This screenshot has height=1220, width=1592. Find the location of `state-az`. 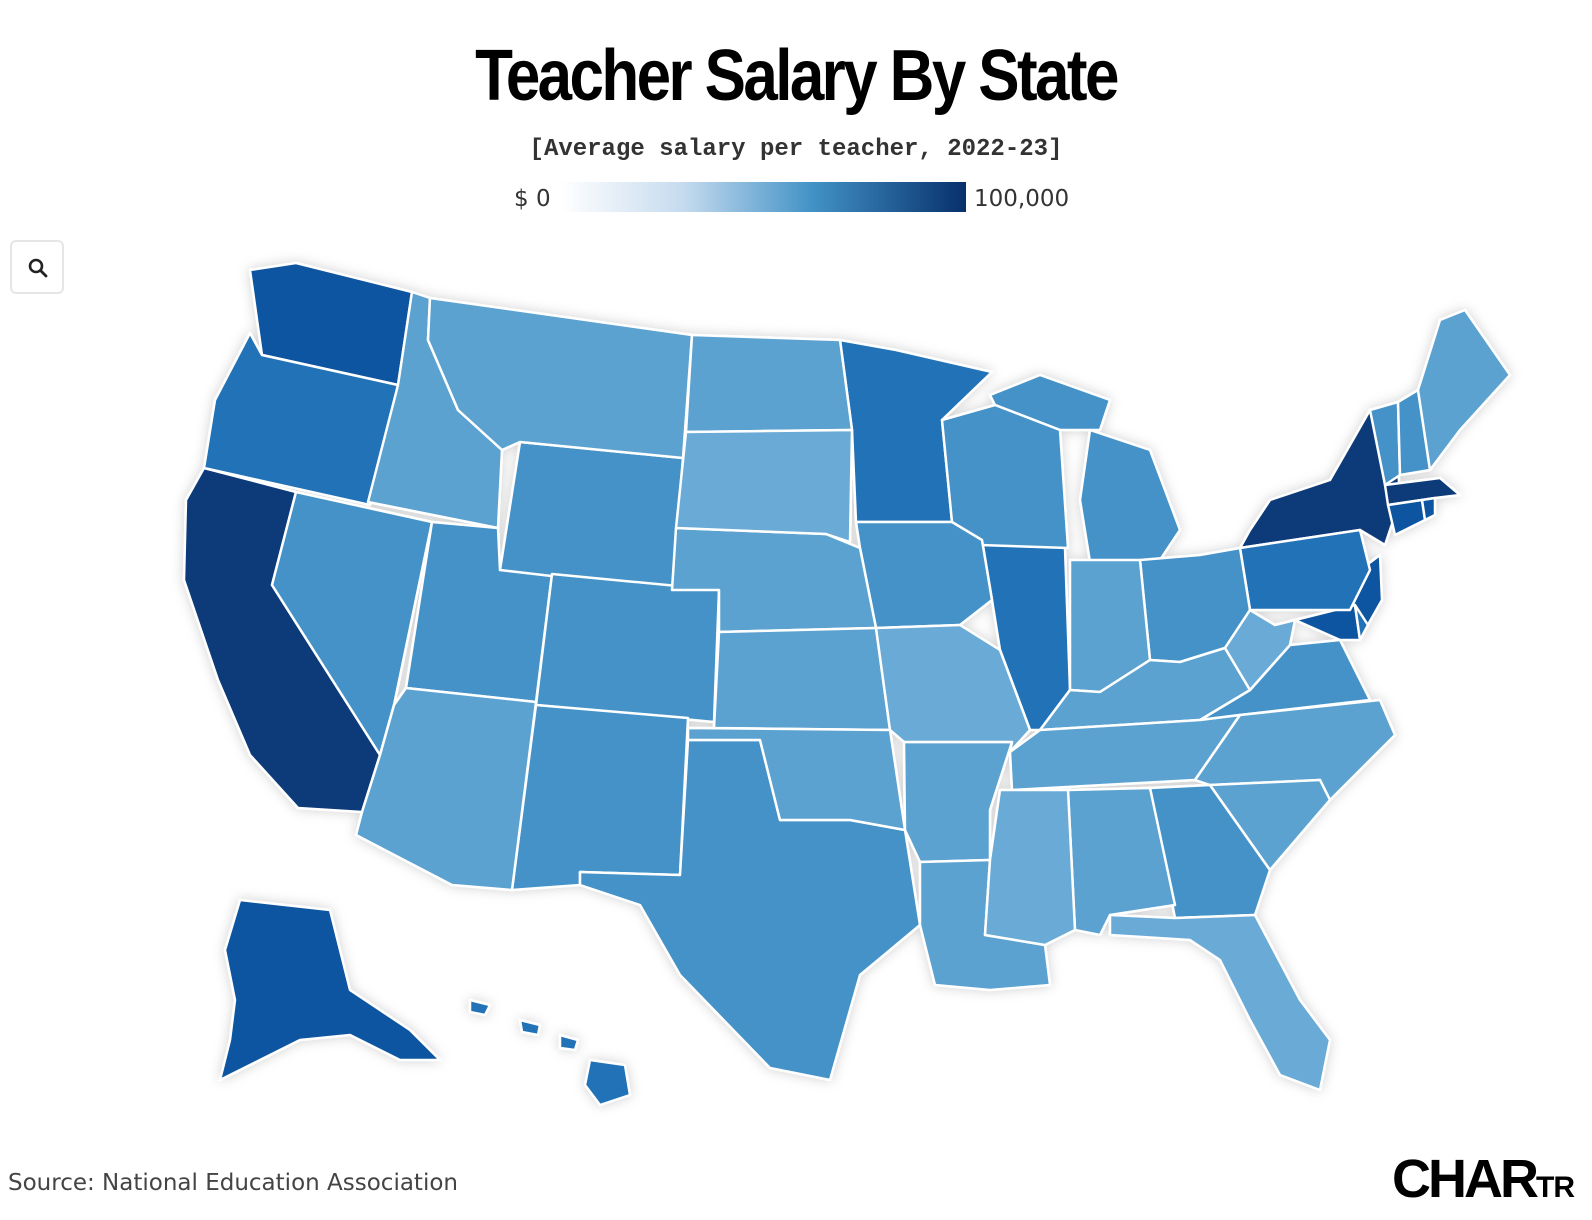

state-az is located at coordinates (446, 789).